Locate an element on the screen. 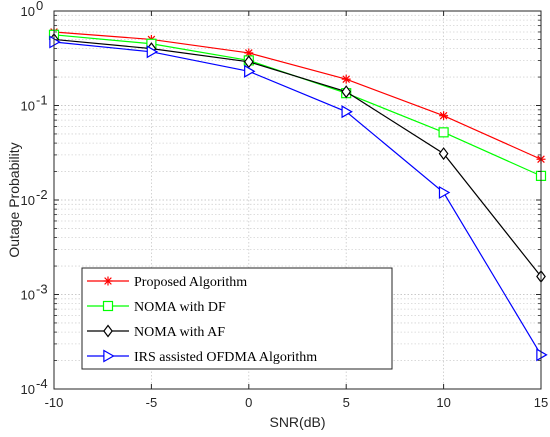 The height and width of the screenshot is (437, 550). legend-label: IRS assisted OFDMA Algorithm is located at coordinates (225, 357).